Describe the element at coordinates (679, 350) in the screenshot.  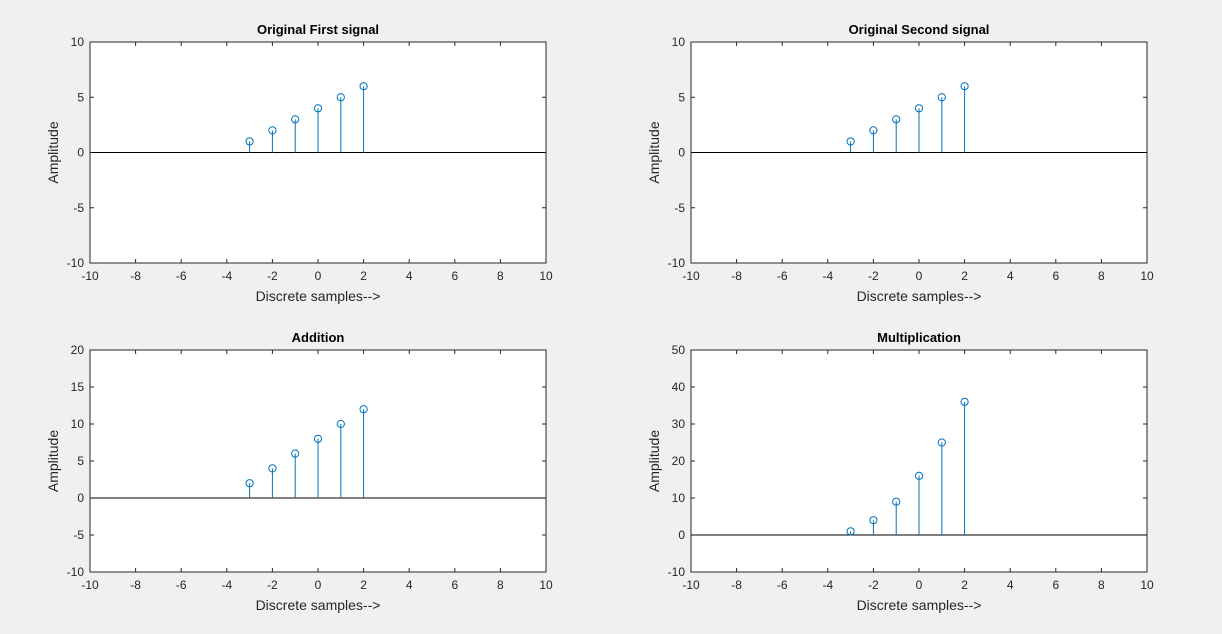
I see `y-tick-label: 50` at that location.